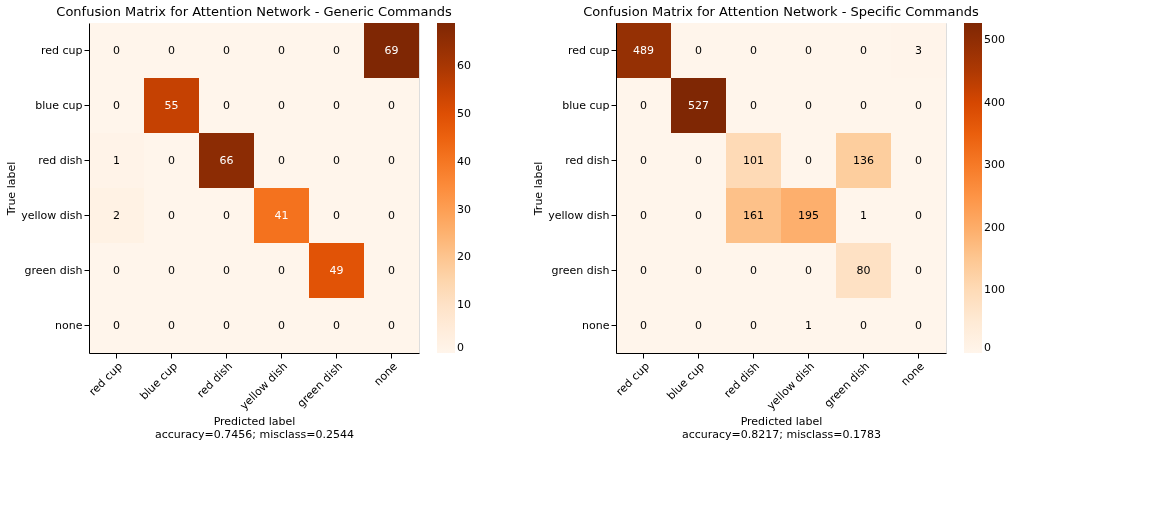 Image resolution: width=1154 pixels, height=516 pixels. Describe the element at coordinates (808, 215) in the screenshot. I see `data-label: 195` at that location.